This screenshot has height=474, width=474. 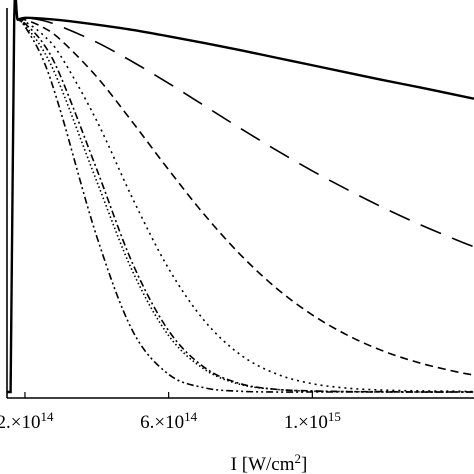 What do you see at coordinates (298, 458) in the screenshot?
I see `x-axis-title-sup: 2` at bounding box center [298, 458].